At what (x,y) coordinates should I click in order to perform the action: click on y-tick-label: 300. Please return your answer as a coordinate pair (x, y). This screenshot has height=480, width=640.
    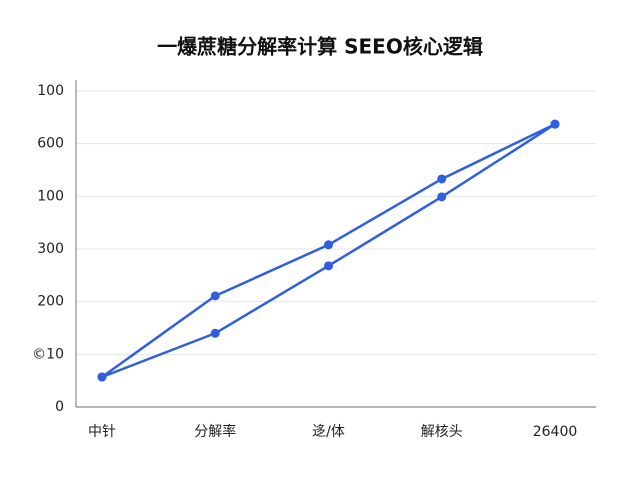
    Looking at the image, I should click on (50, 249).